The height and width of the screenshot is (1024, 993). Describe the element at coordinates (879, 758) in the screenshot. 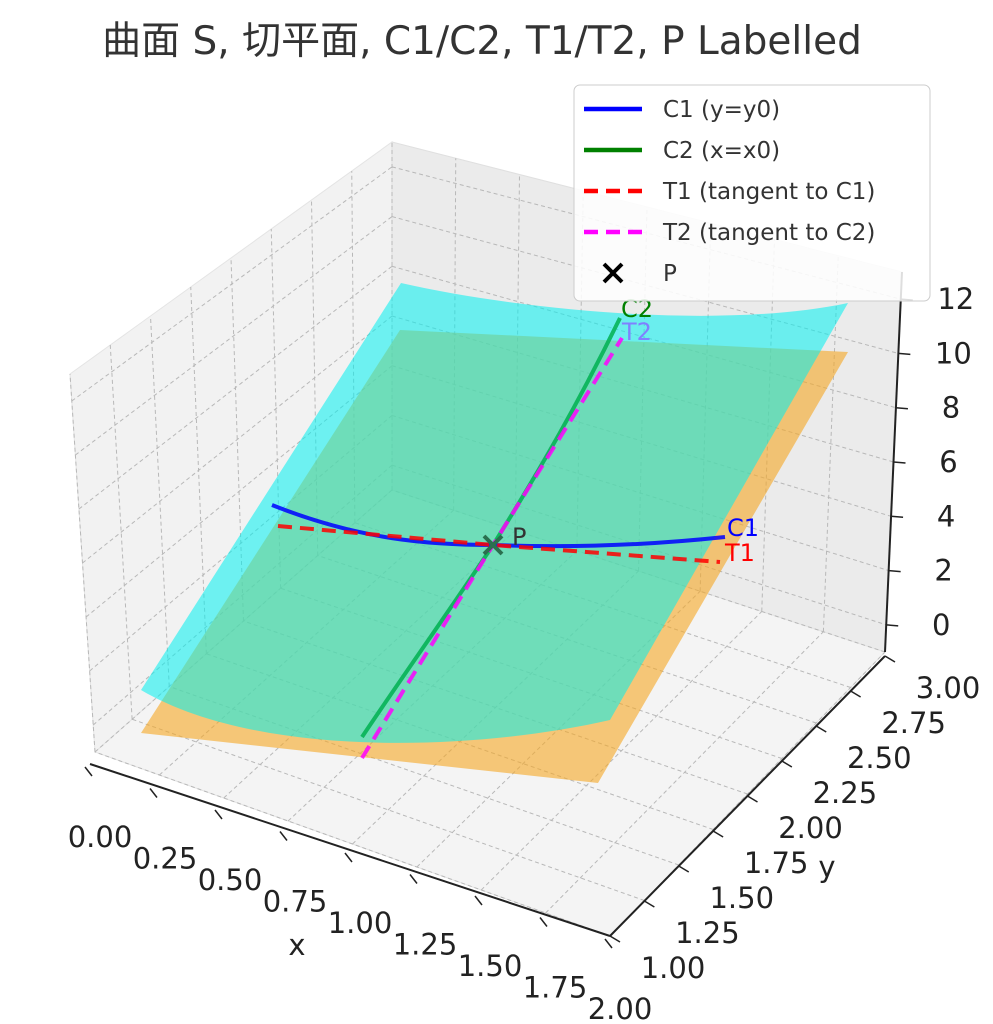

I see `y-tick-label: 2.50` at that location.